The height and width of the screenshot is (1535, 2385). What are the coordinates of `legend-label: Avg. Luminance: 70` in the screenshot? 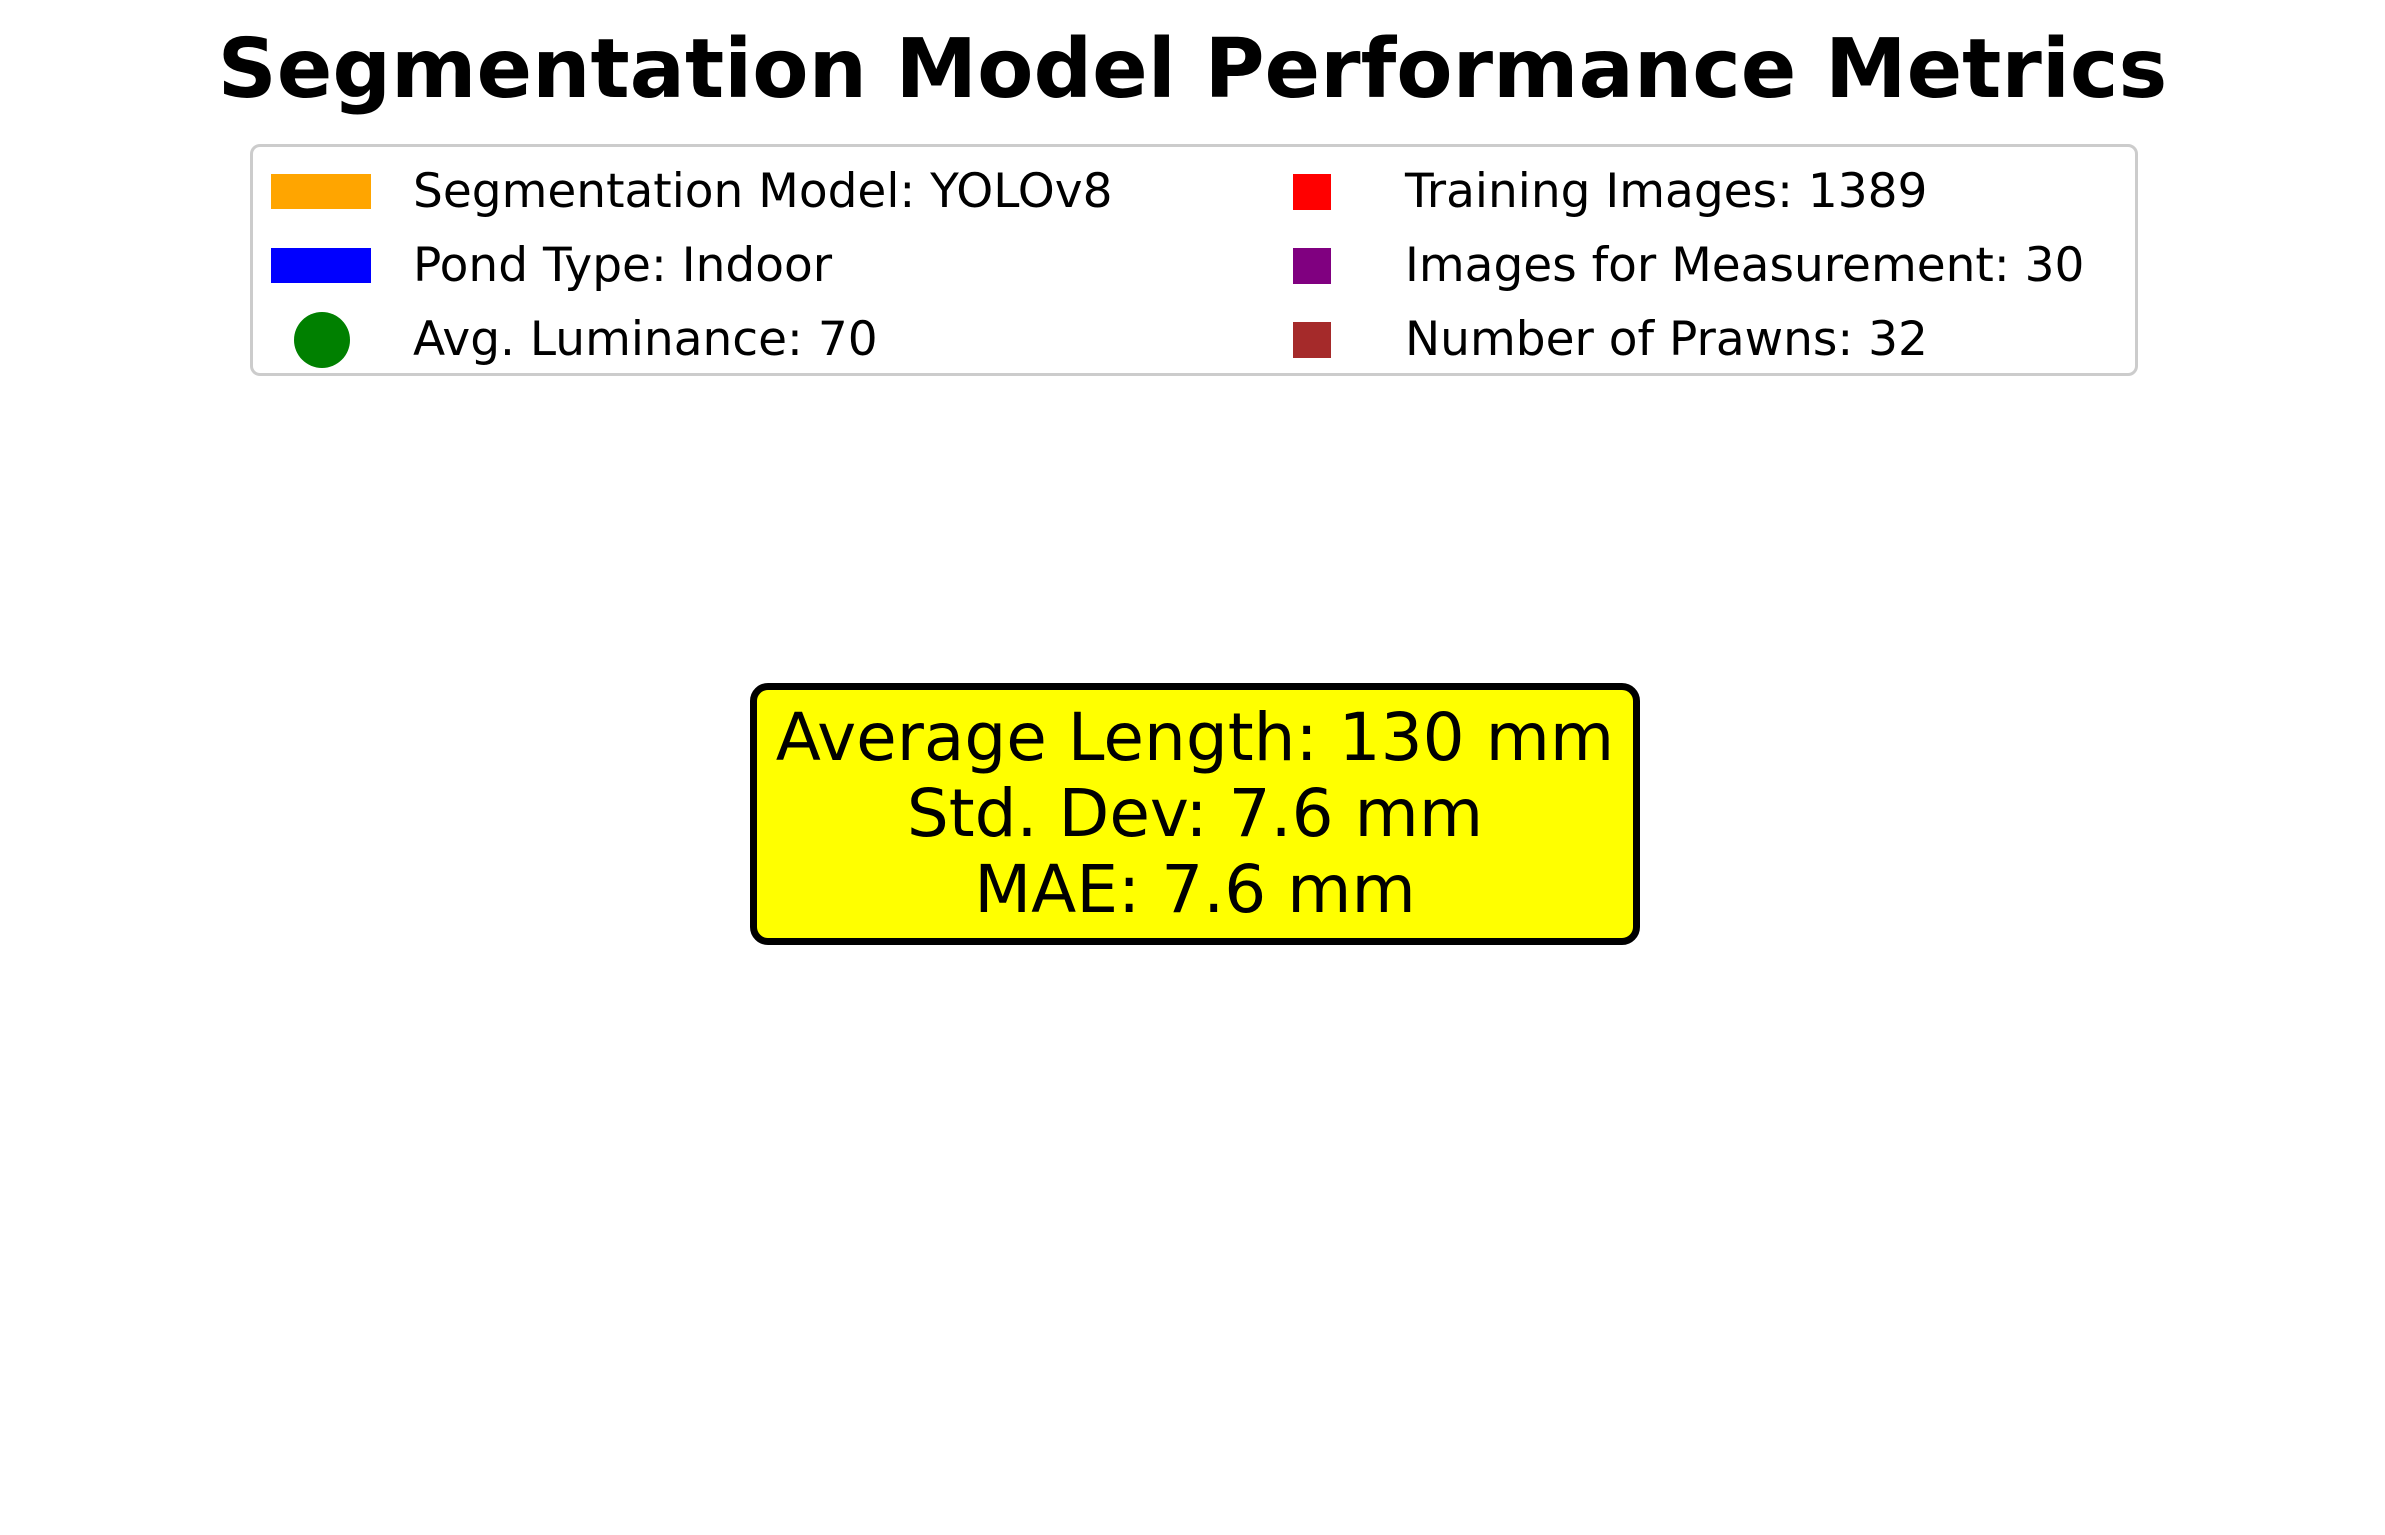 It's located at (645, 339).